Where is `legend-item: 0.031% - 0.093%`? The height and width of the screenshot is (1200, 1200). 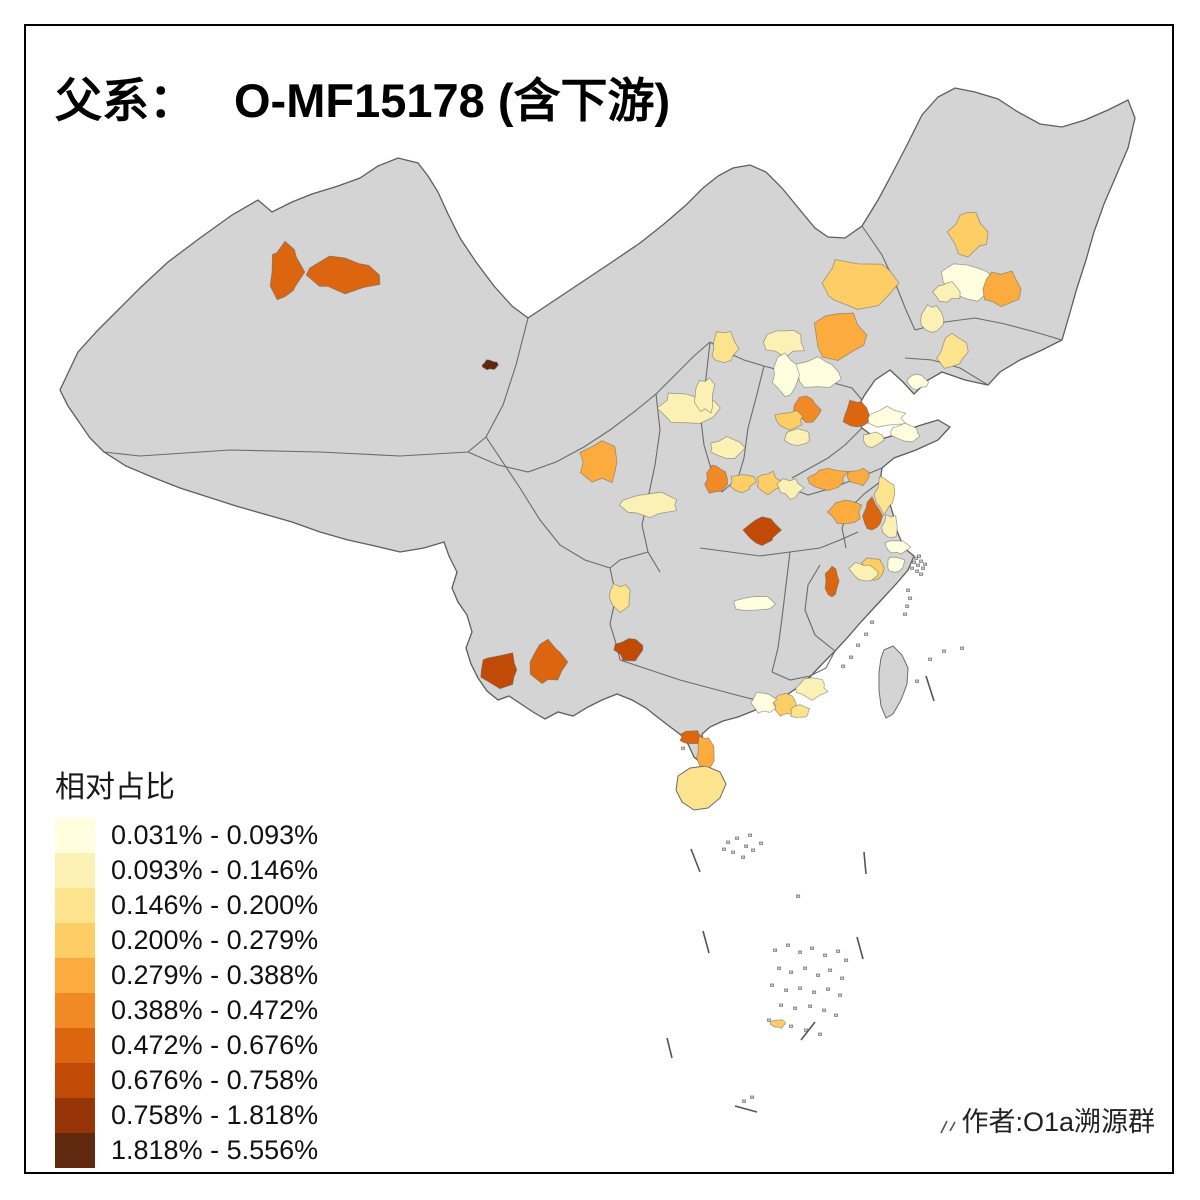
legend-item: 0.031% - 0.093% is located at coordinates (186, 835).